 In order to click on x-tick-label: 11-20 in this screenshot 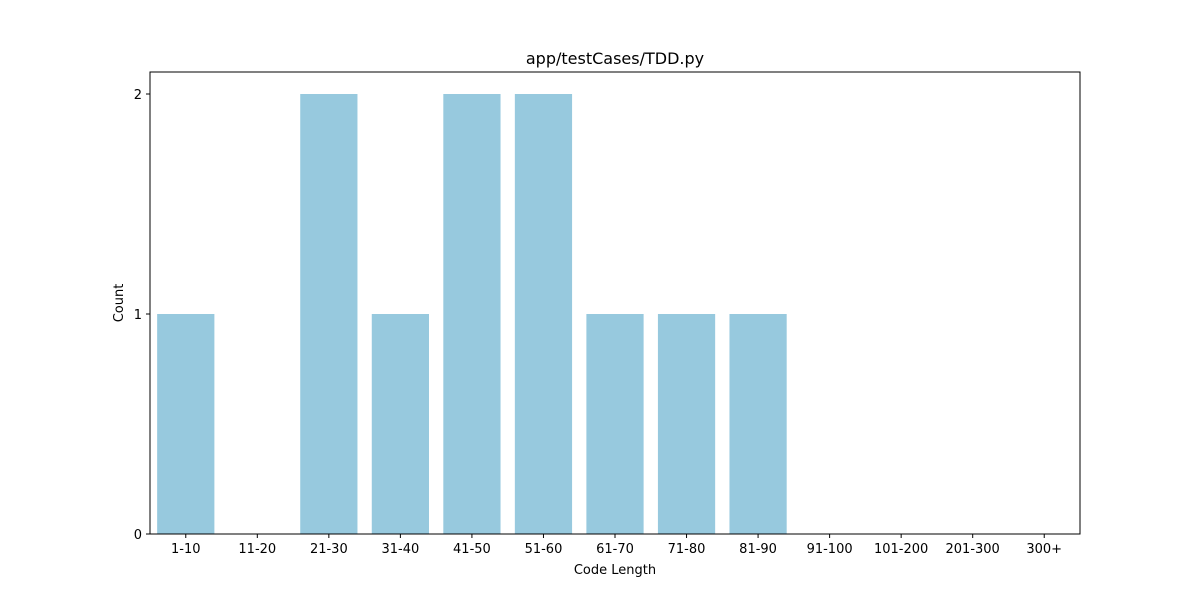, I will do `click(257, 549)`.